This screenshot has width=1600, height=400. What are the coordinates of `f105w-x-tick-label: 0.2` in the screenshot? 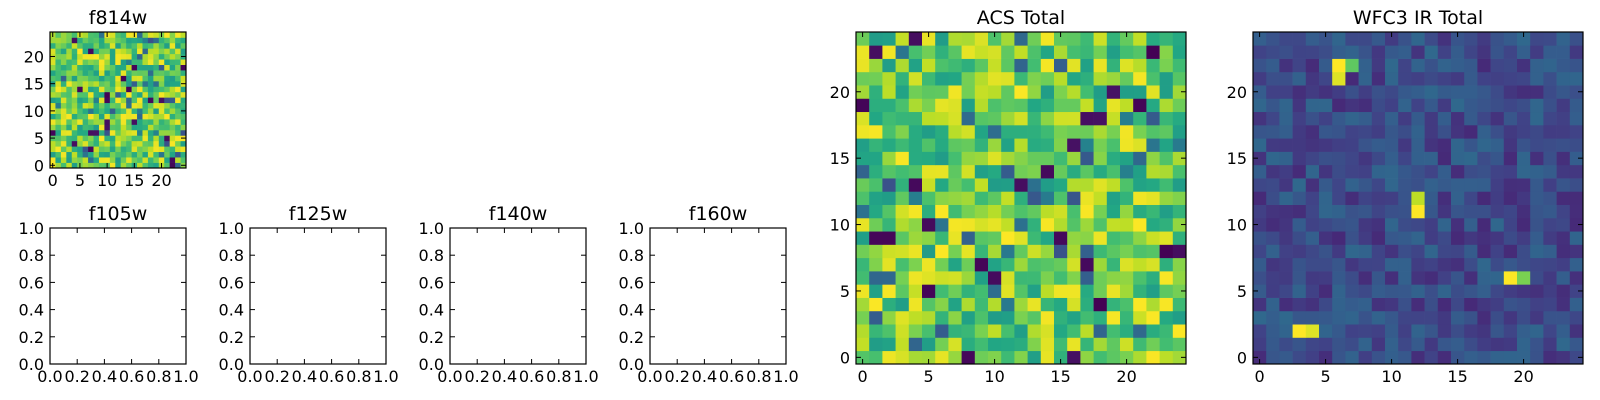 It's located at (76, 376).